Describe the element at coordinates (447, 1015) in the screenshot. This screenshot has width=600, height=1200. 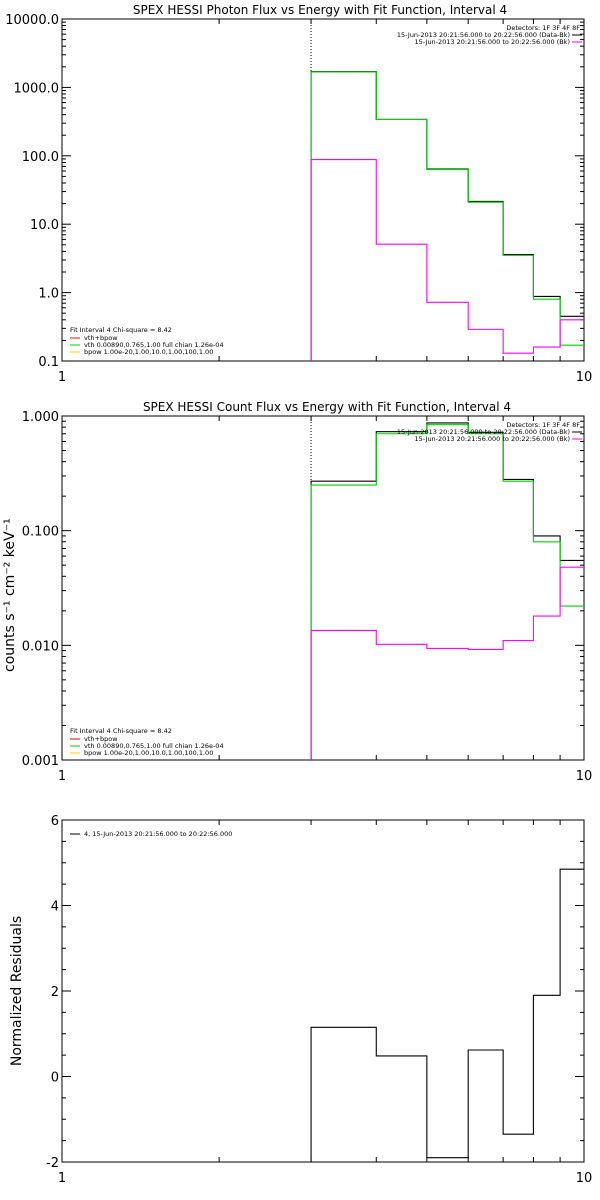
I see `residuals-series-residuals` at that location.